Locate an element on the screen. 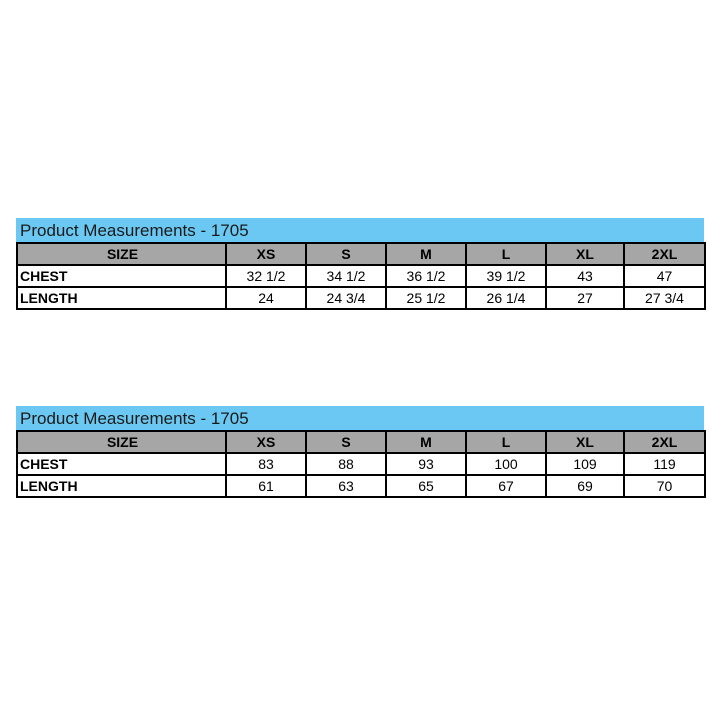  value-cell: 24 is located at coordinates (266, 298).